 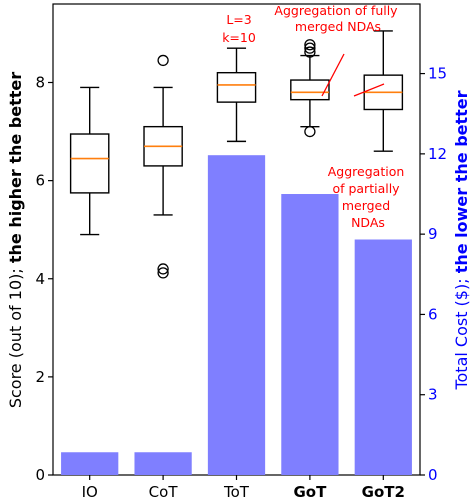 I want to click on box-got, so click(x=310, y=90).